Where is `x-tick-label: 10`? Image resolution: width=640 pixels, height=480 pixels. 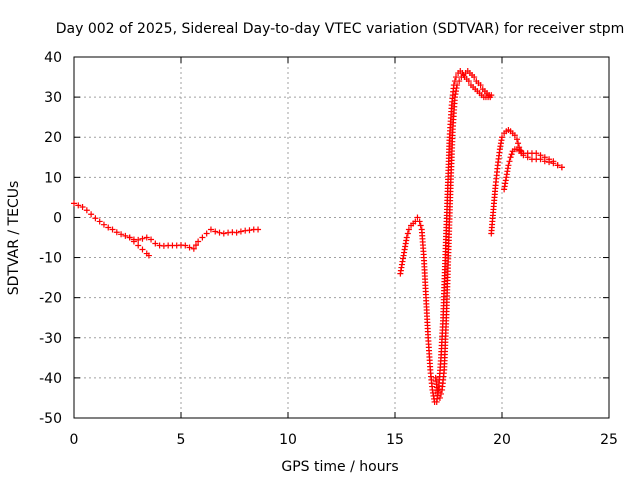
x-tick-label: 10 is located at coordinates (288, 440).